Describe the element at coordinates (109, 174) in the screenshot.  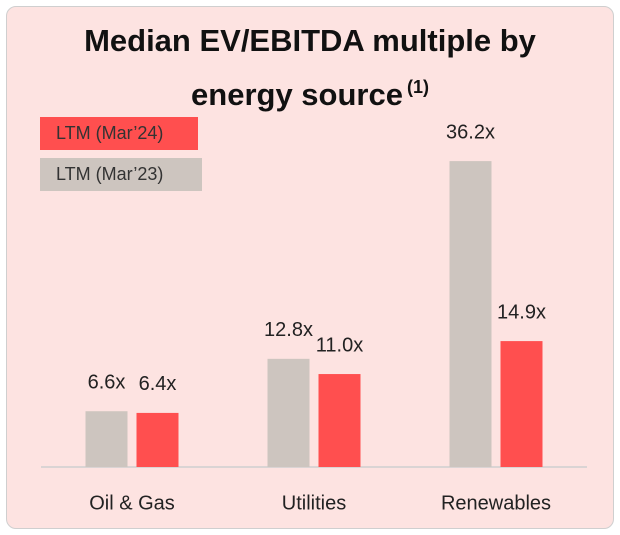
I see `legend-label: LTM (Mar’23)` at that location.